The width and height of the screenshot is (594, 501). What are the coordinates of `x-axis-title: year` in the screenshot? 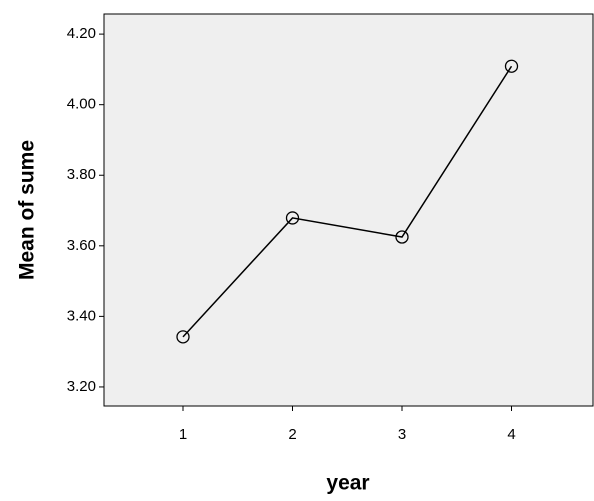 It's located at (347, 483).